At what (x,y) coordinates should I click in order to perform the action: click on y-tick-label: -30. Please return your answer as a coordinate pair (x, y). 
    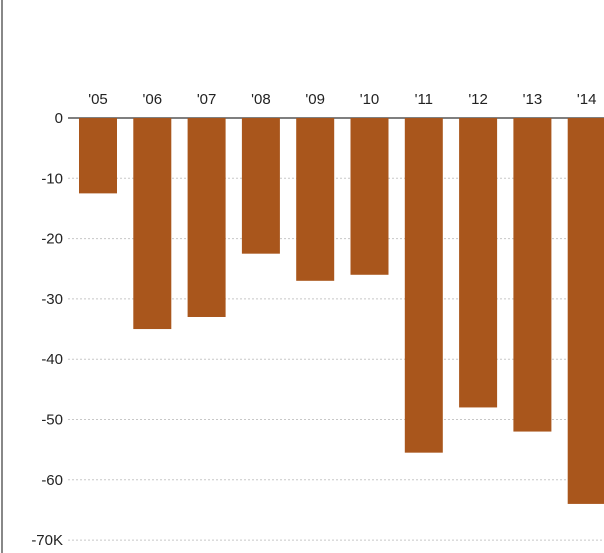
    Looking at the image, I should click on (52, 299).